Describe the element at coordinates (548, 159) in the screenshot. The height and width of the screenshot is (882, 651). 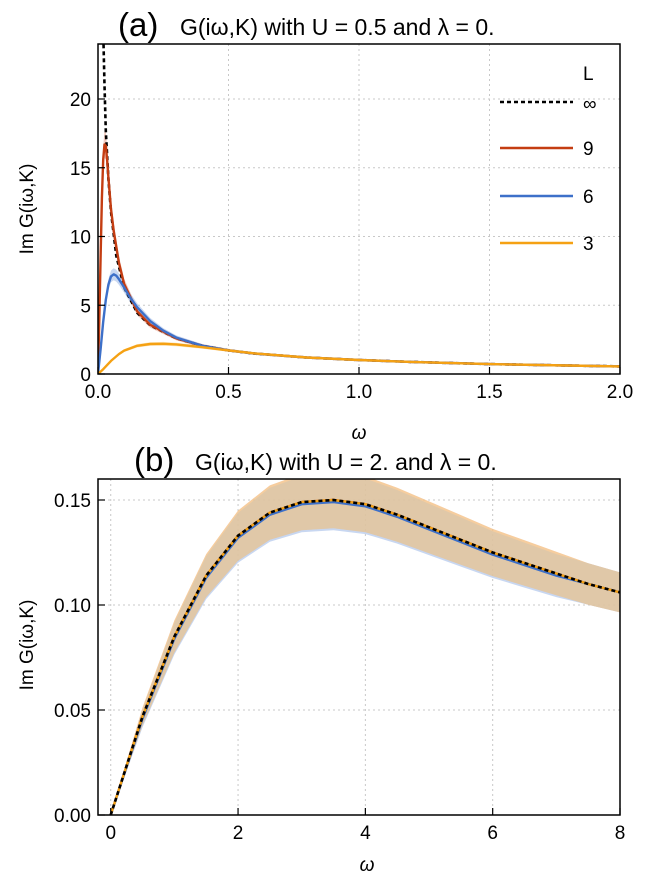
I see `legend: L ∞ 9 6 3` at that location.